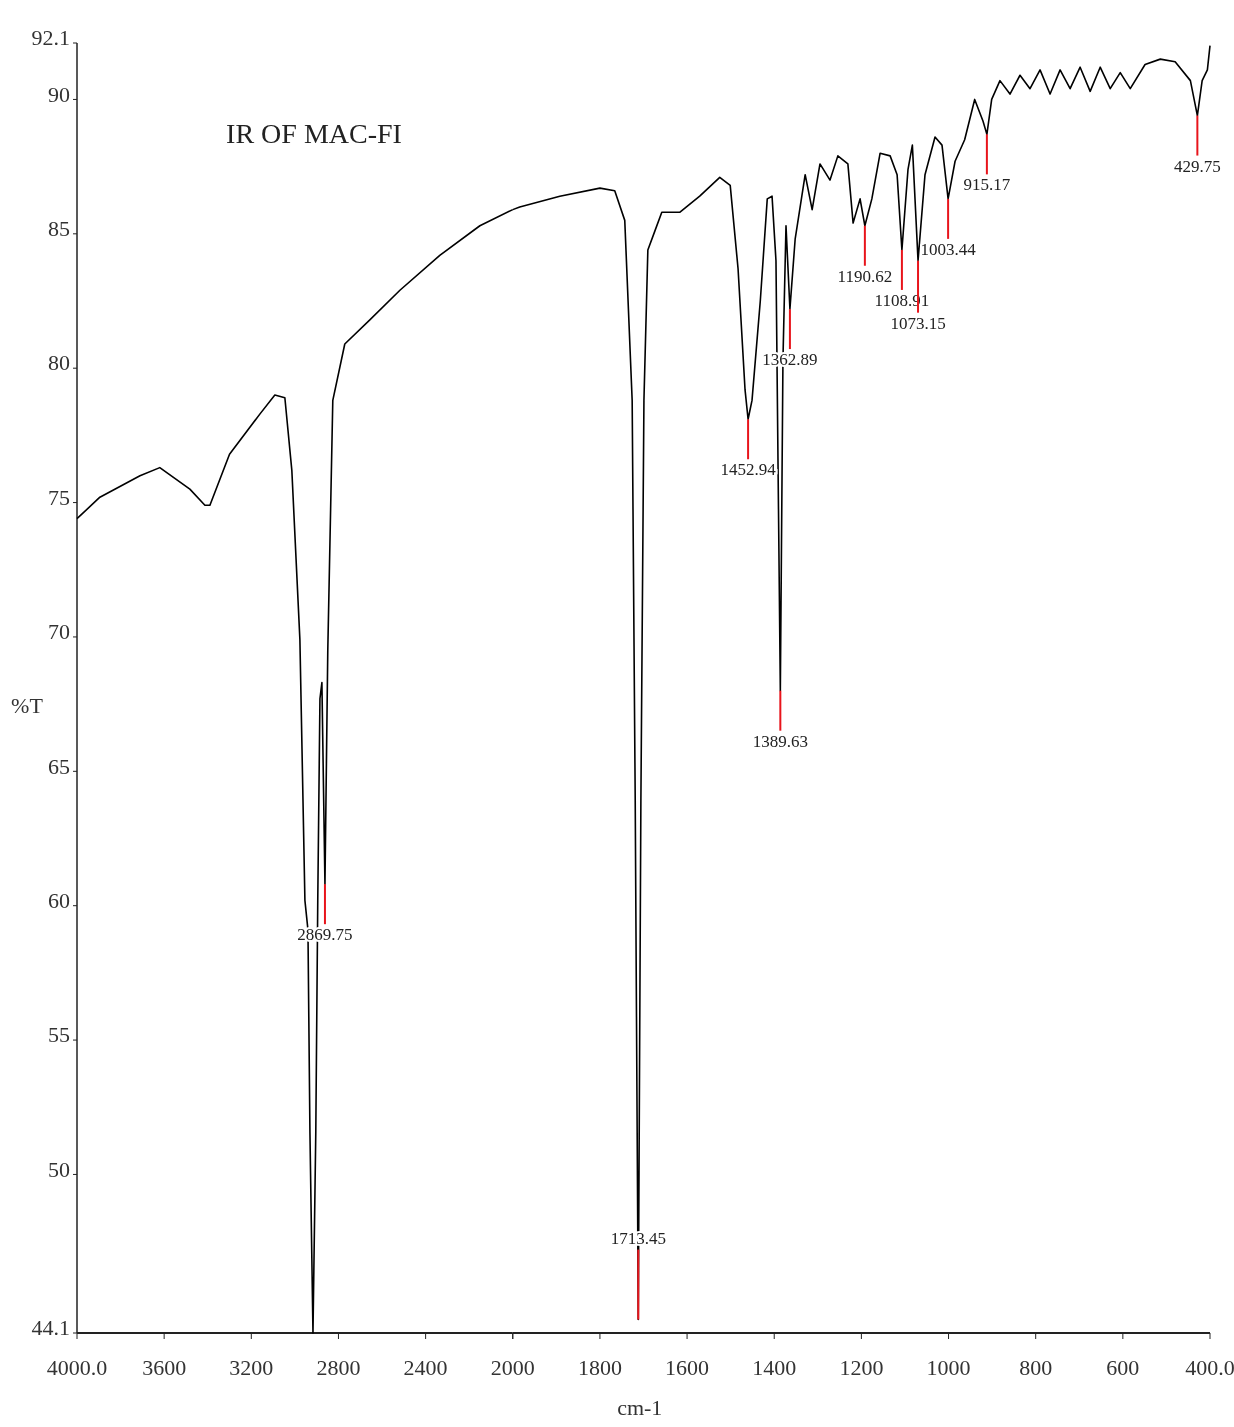  Describe the element at coordinates (865, 276) in the screenshot. I see `annotation: 1190.62` at that location.